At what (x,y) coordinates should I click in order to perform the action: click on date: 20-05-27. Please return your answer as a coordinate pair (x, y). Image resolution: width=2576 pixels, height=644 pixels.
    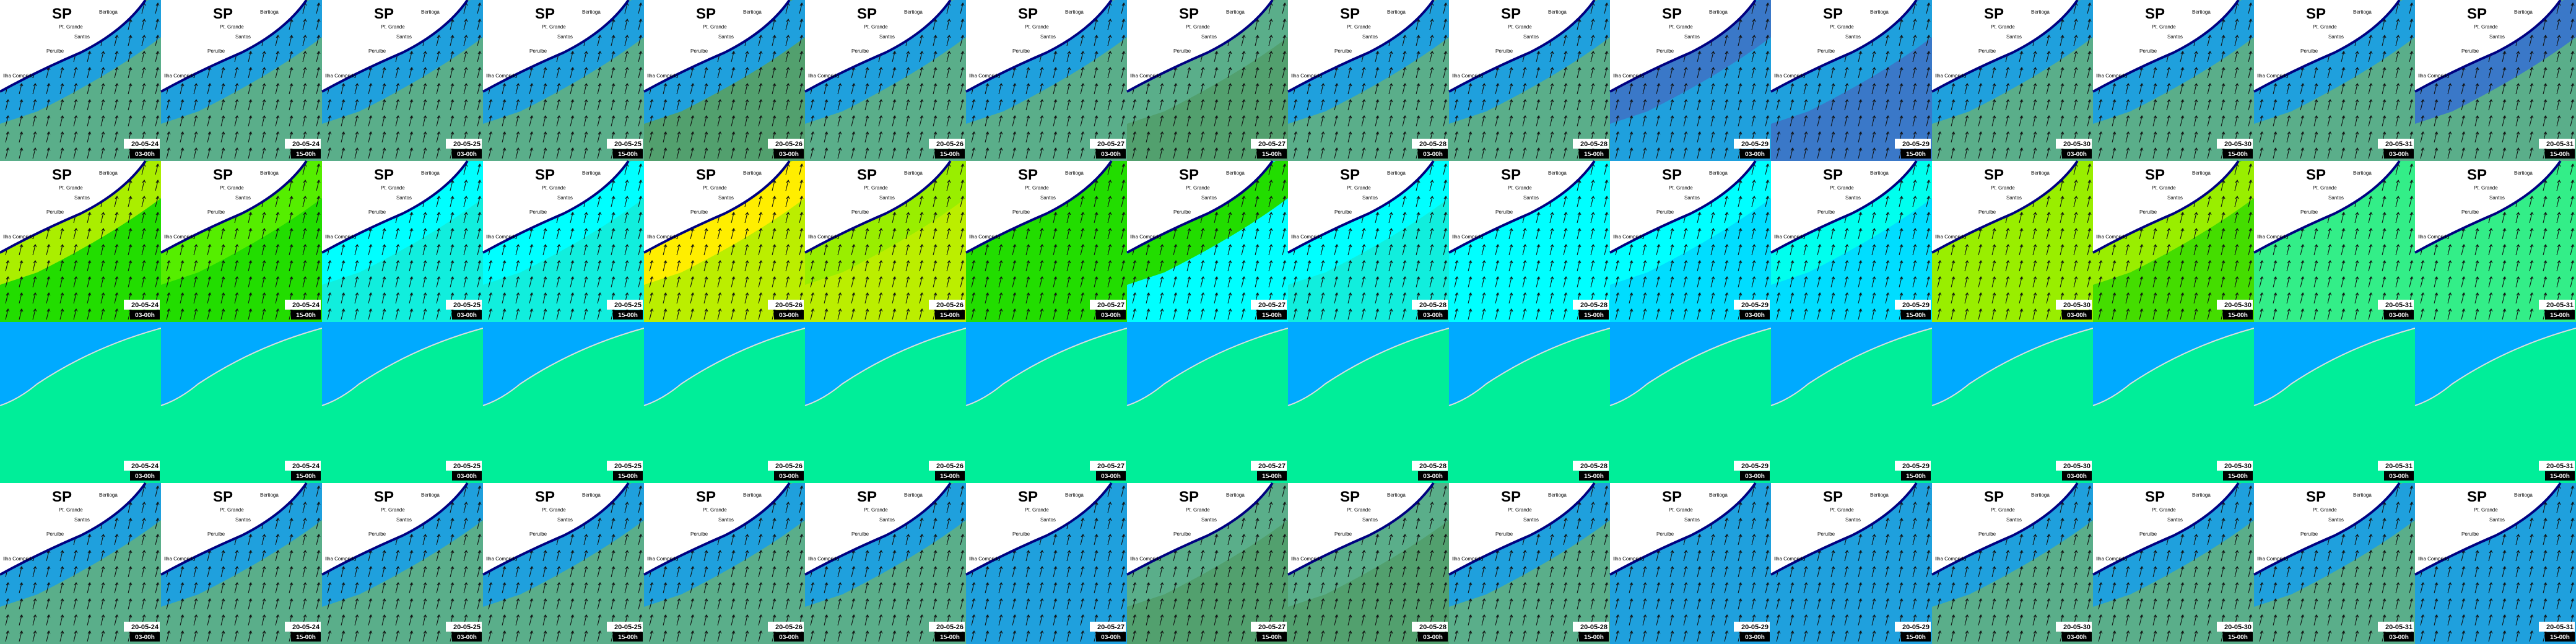
    Looking at the image, I should click on (1272, 305).